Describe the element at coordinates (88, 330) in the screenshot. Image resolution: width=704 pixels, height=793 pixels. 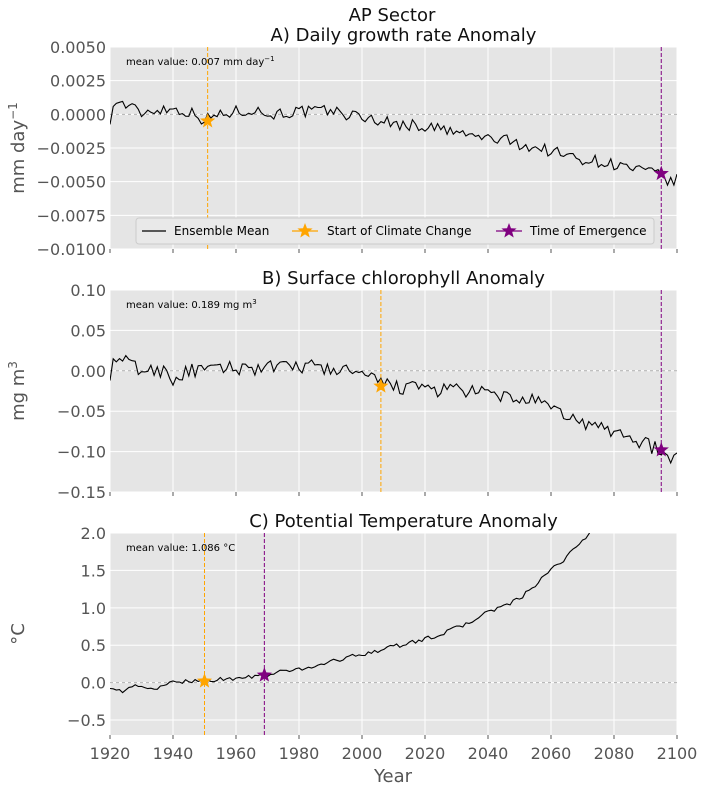
I see `y-tick-label: 0.05` at that location.